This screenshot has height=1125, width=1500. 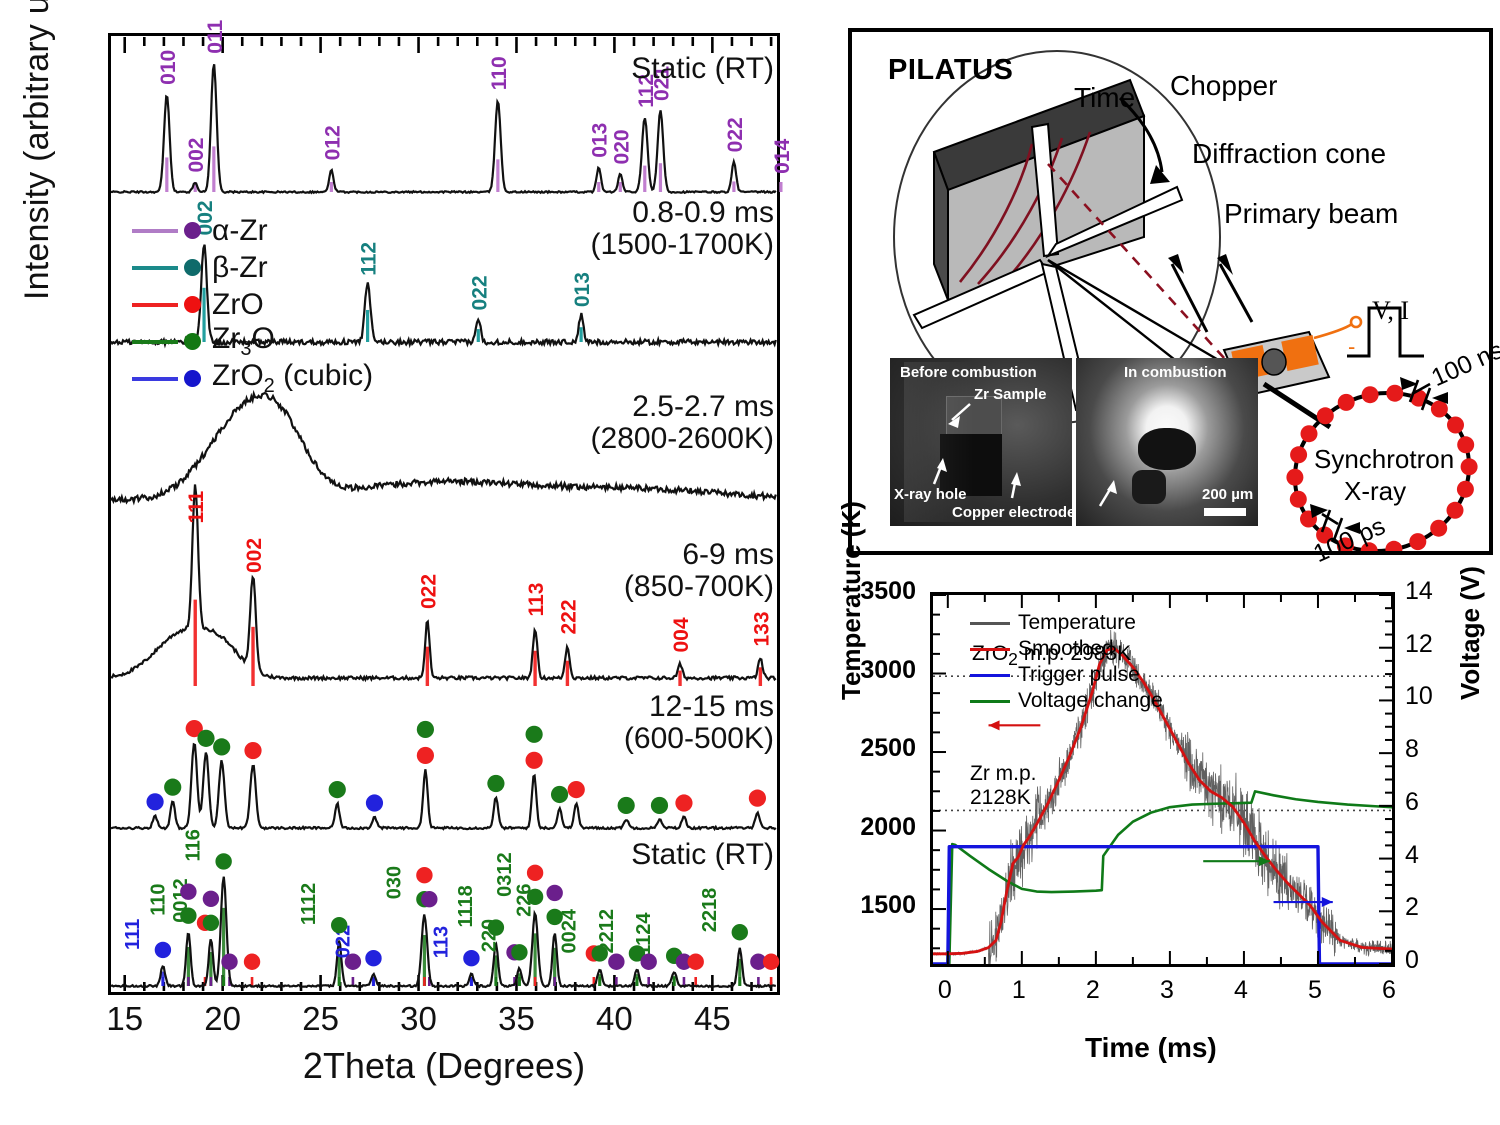 What do you see at coordinates (1225, 512) in the screenshot?
I see `scalebar` at bounding box center [1225, 512].